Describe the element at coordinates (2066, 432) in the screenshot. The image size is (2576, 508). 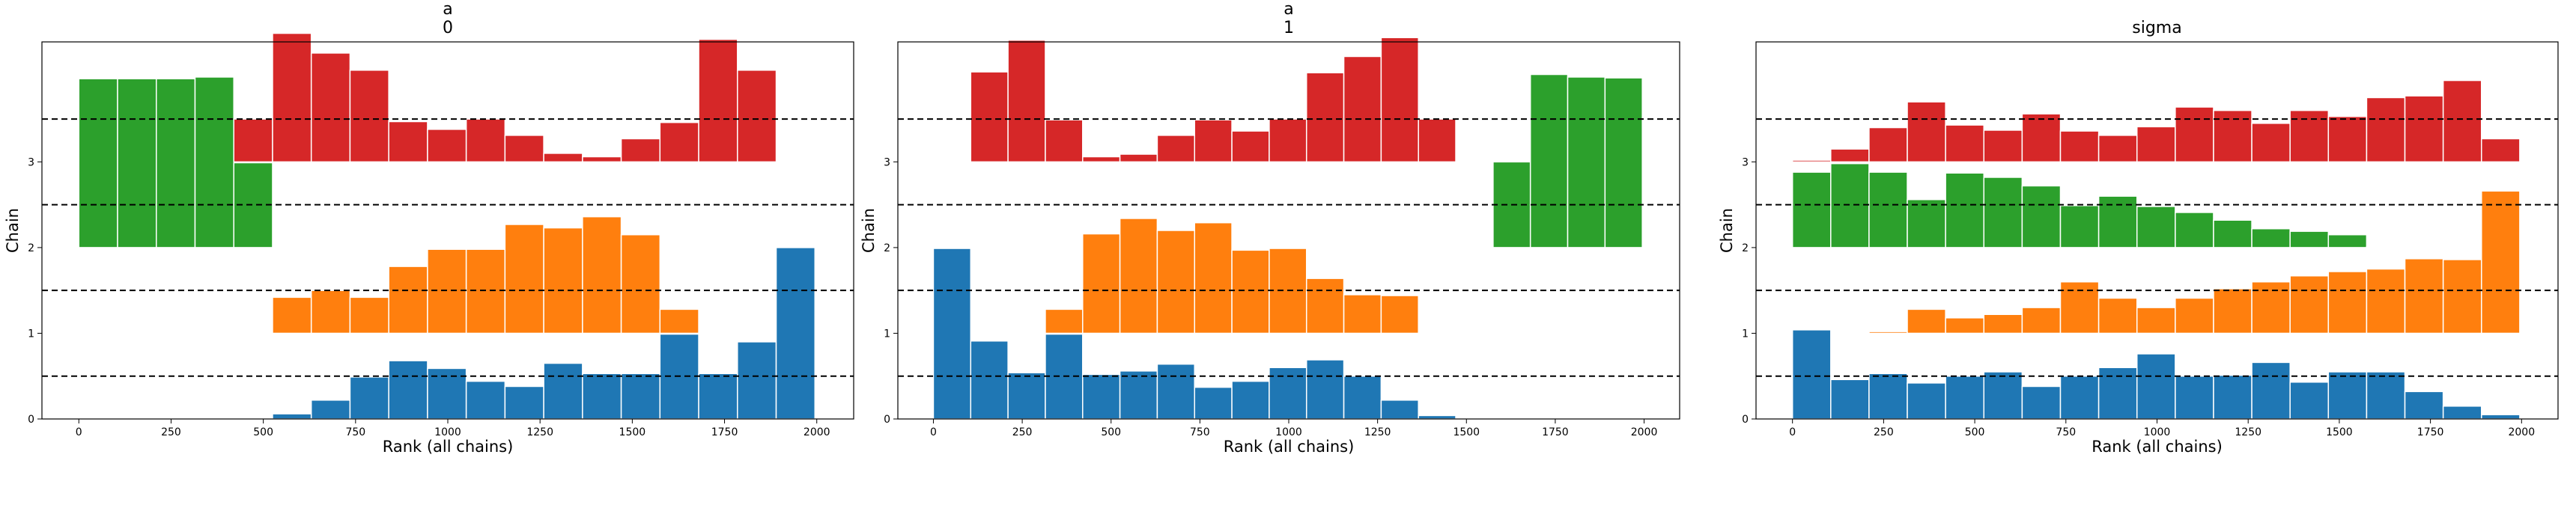
I see `x-tick-label: 750` at that location.